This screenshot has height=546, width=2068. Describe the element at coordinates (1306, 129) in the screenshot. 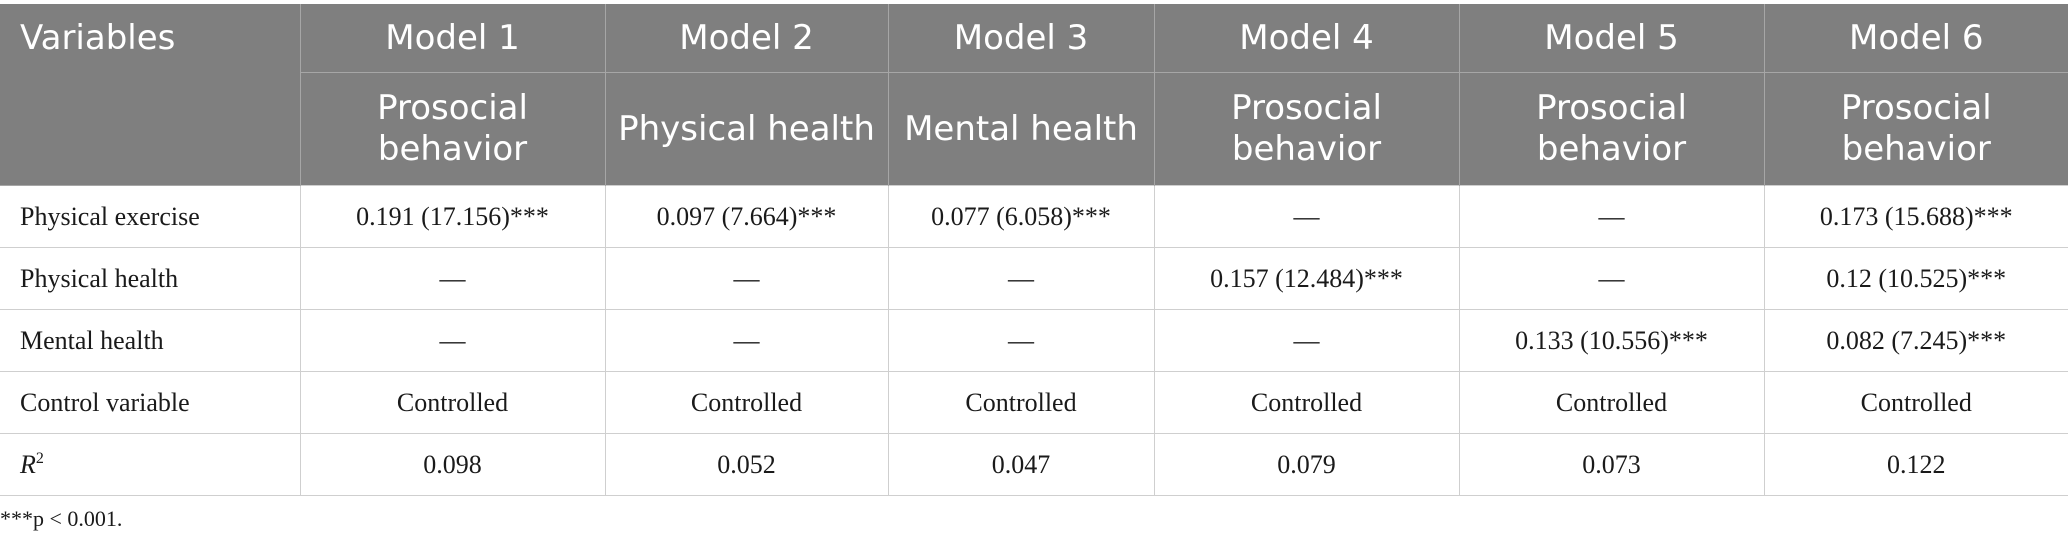

I see `model-4-dependent: Prosocial behavior` at that location.